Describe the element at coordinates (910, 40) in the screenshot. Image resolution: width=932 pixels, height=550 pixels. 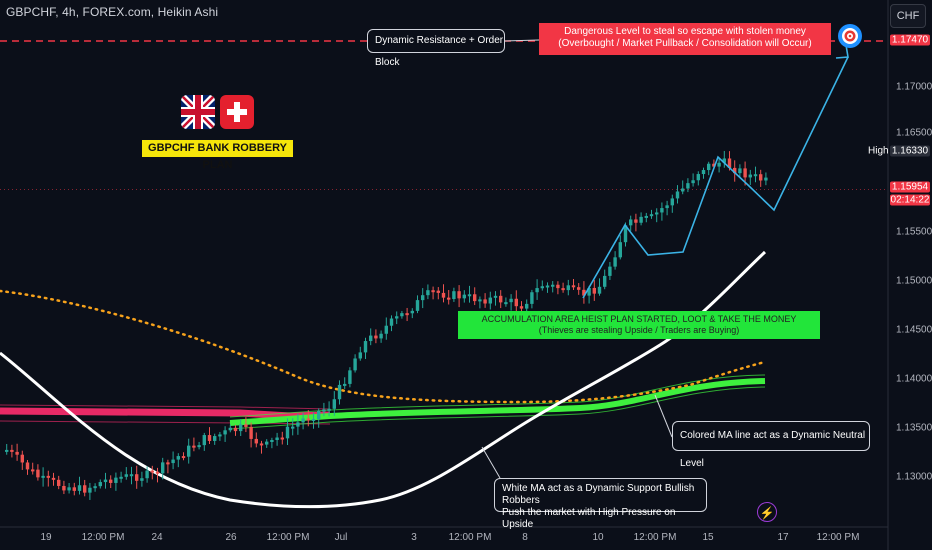
I see `resistance-price-tag: 1.17470` at that location.